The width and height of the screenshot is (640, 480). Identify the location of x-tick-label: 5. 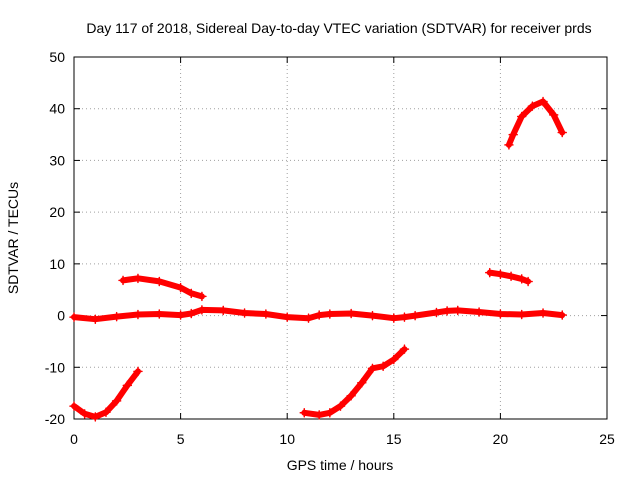
(181, 439).